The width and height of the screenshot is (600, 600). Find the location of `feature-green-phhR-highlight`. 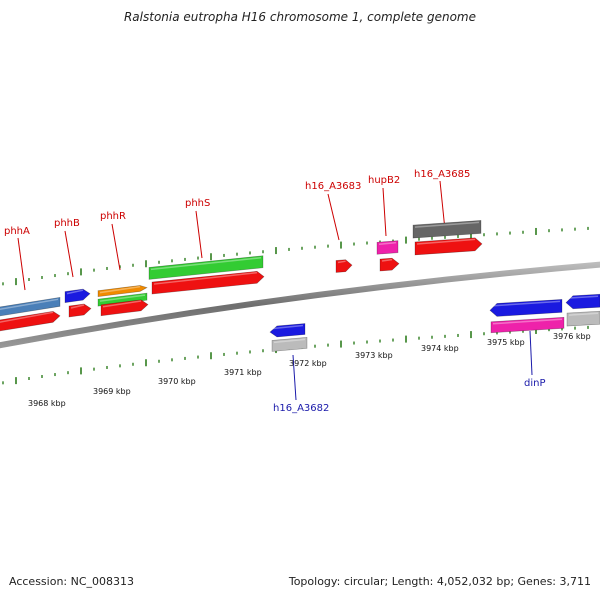

feature-green-phhR-highlight is located at coordinates (122, 298).